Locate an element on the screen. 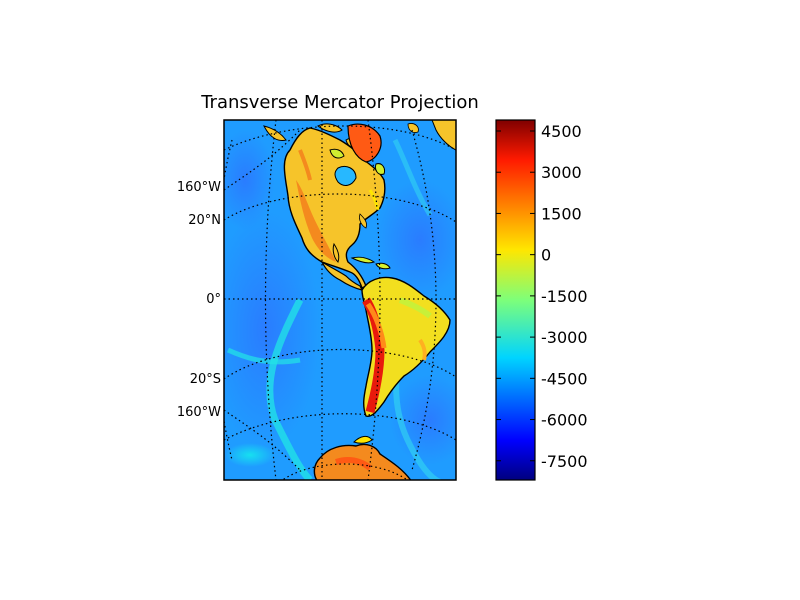 This screenshot has width=800, height=600. colorbar-tick-label: 3000 is located at coordinates (561, 172).